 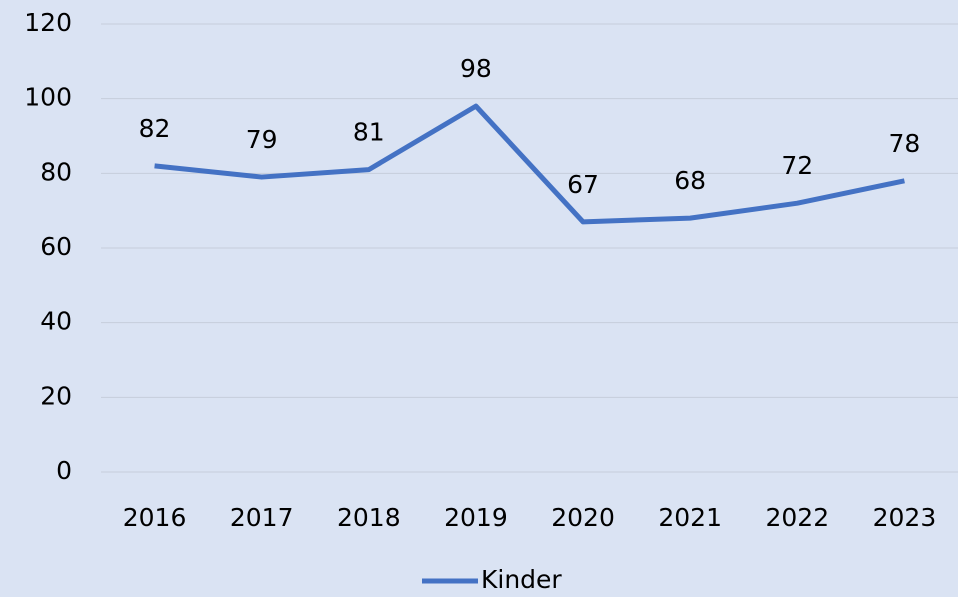 What do you see at coordinates (797, 165) in the screenshot?
I see `data-label: 72` at bounding box center [797, 165].